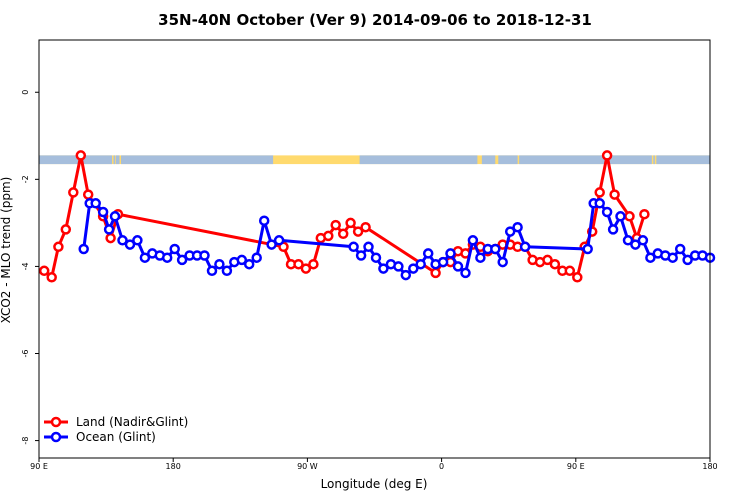 The width and height of the screenshot is (750, 500). Describe the element at coordinates (307, 466) in the screenshot. I see `x-tick-label: 90 W` at that location.